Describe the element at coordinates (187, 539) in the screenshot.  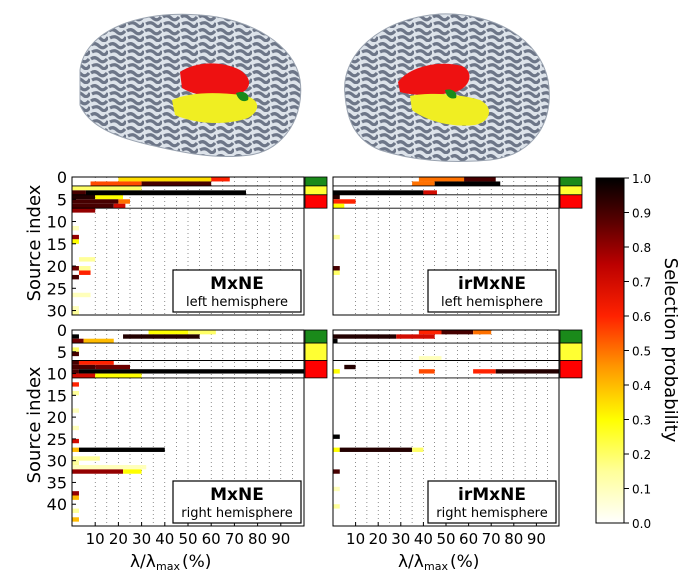
I see `xtick-label: 50` at that location.